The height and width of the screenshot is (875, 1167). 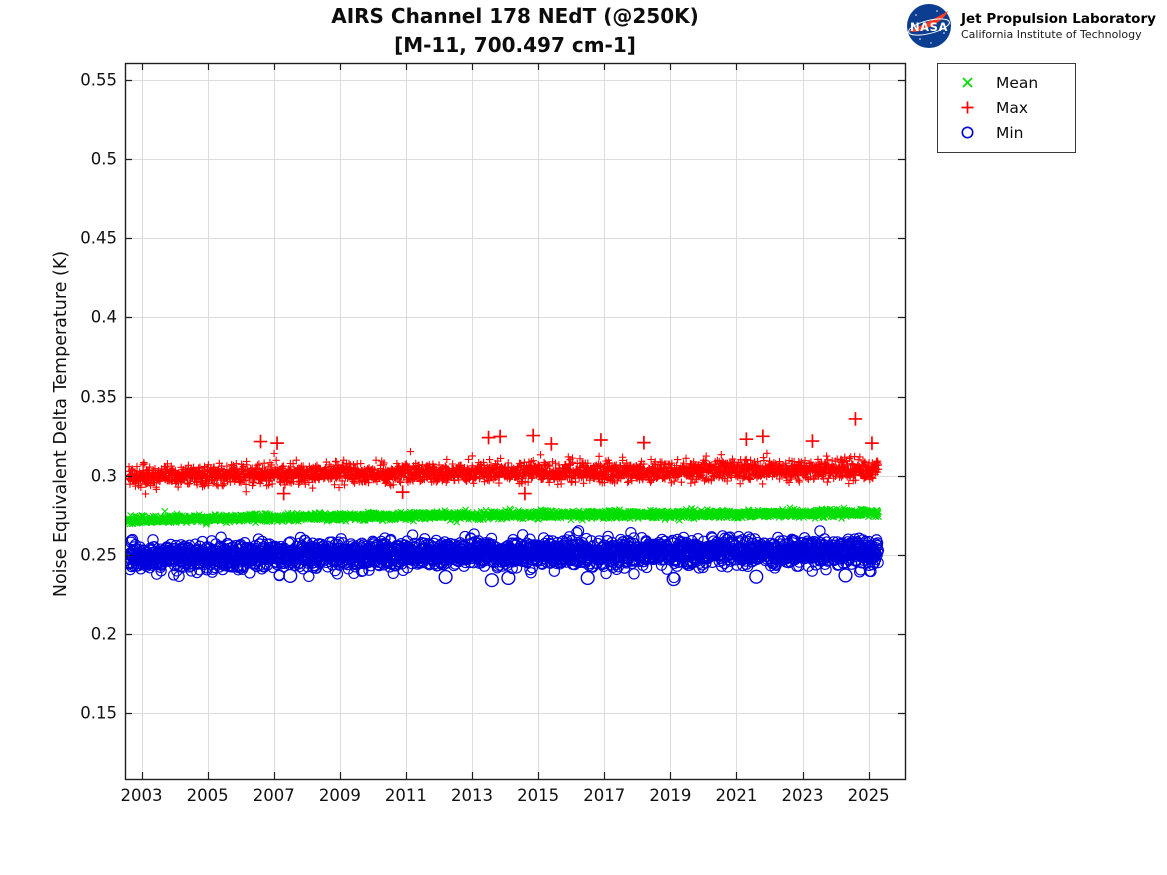 I want to click on x-tick-label: 2025, so click(x=868, y=795).